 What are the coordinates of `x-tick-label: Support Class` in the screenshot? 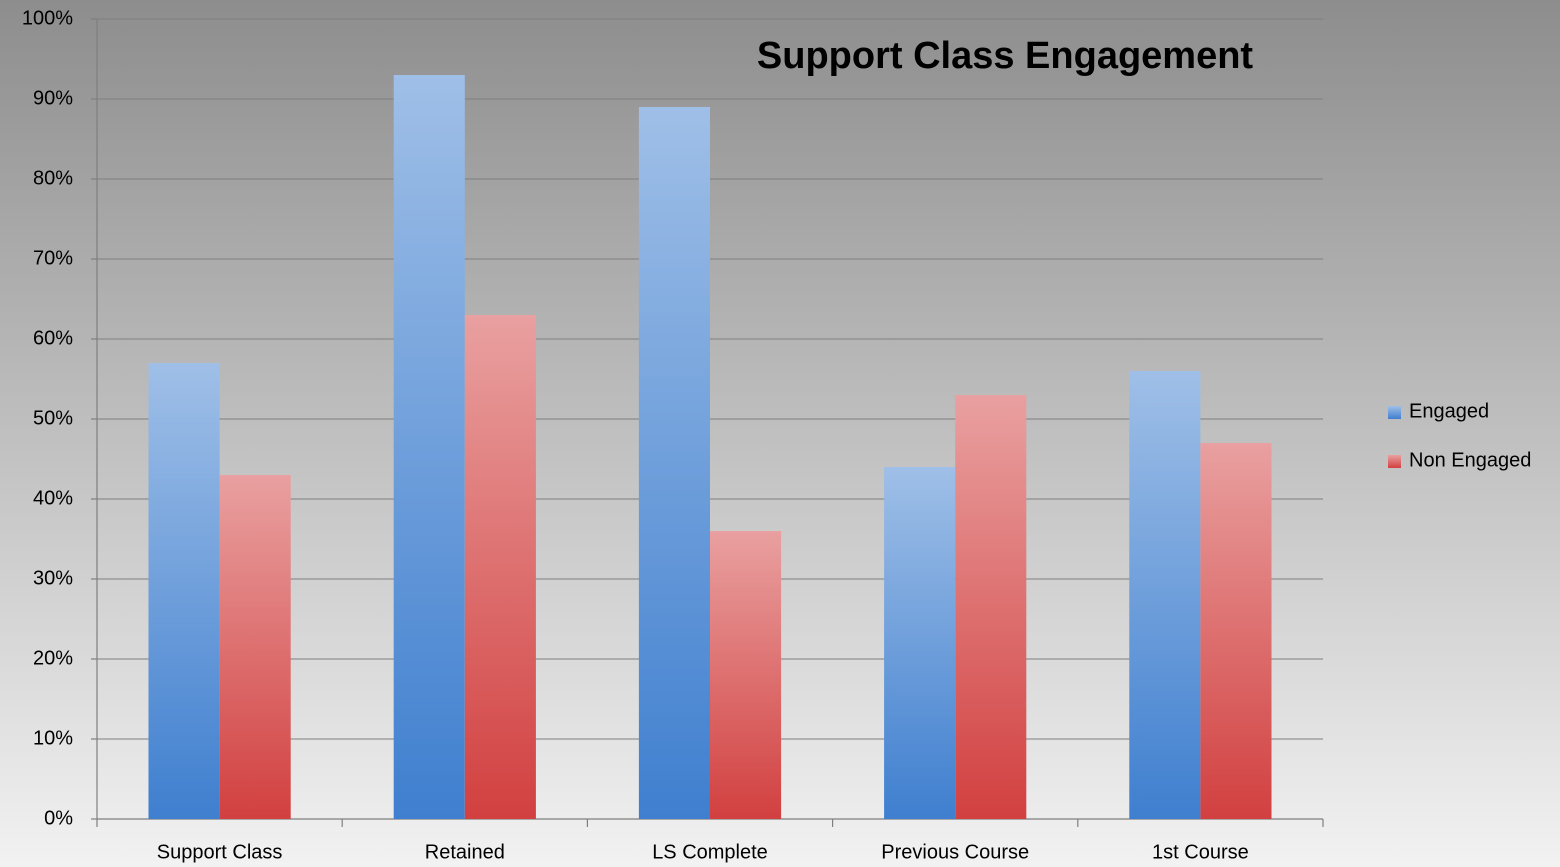 It's located at (220, 852).